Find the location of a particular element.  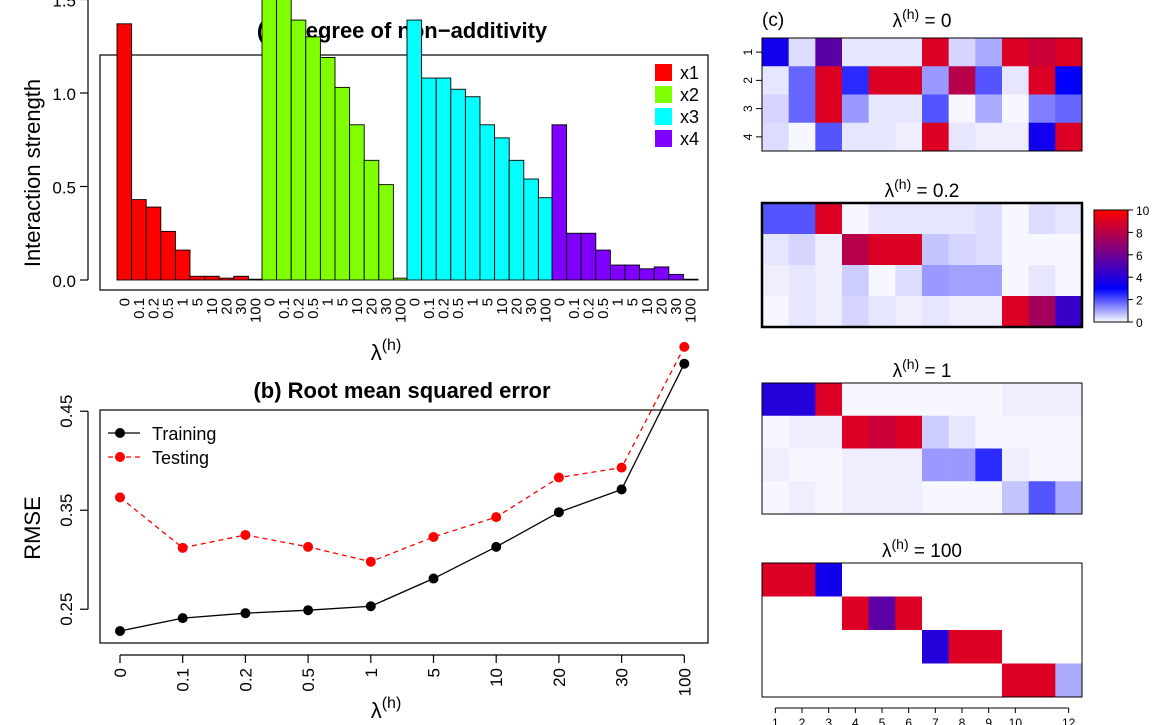

heatmap-0: λ(h) = 0 1 2 3 4 is located at coordinates (912, 79).